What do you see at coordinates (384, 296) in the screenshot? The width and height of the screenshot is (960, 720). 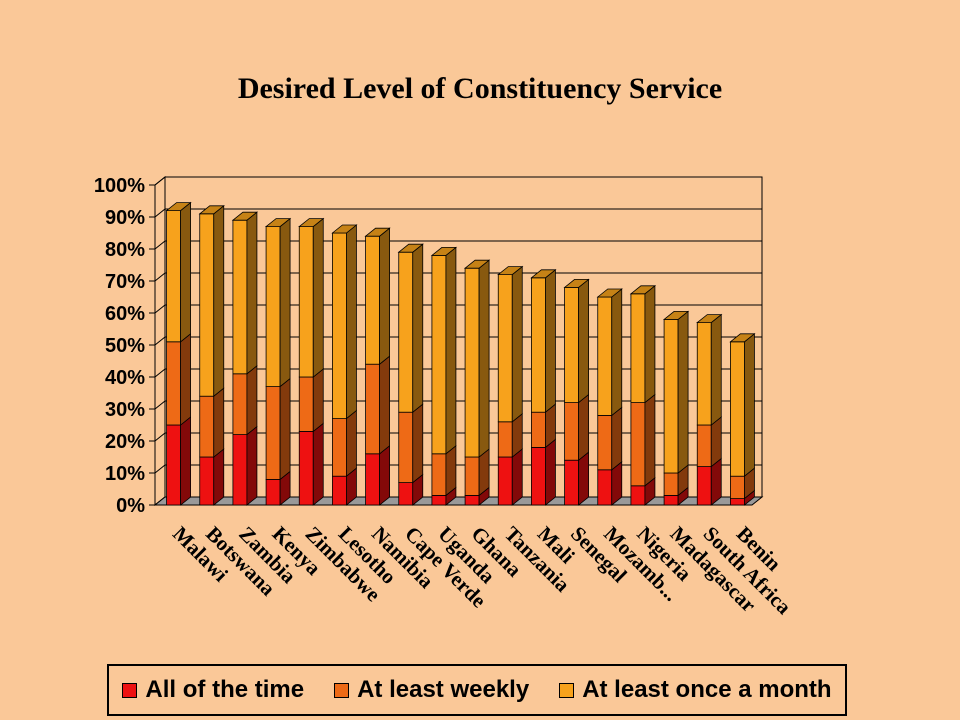 I see `bar-namibia-at-least-once-a-month-side` at bounding box center [384, 296].